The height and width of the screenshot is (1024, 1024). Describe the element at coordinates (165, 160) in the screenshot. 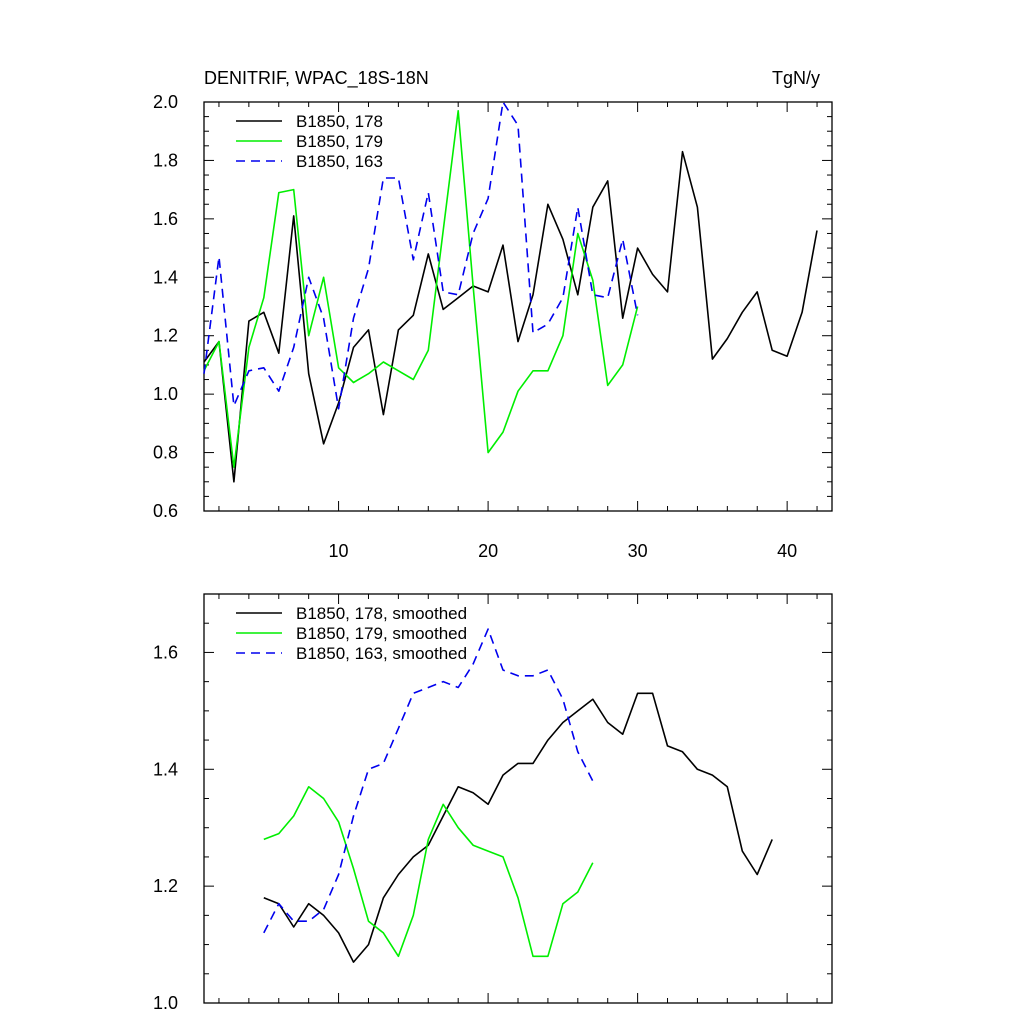

I see `panel1-y-tick-label: 1.8` at that location.